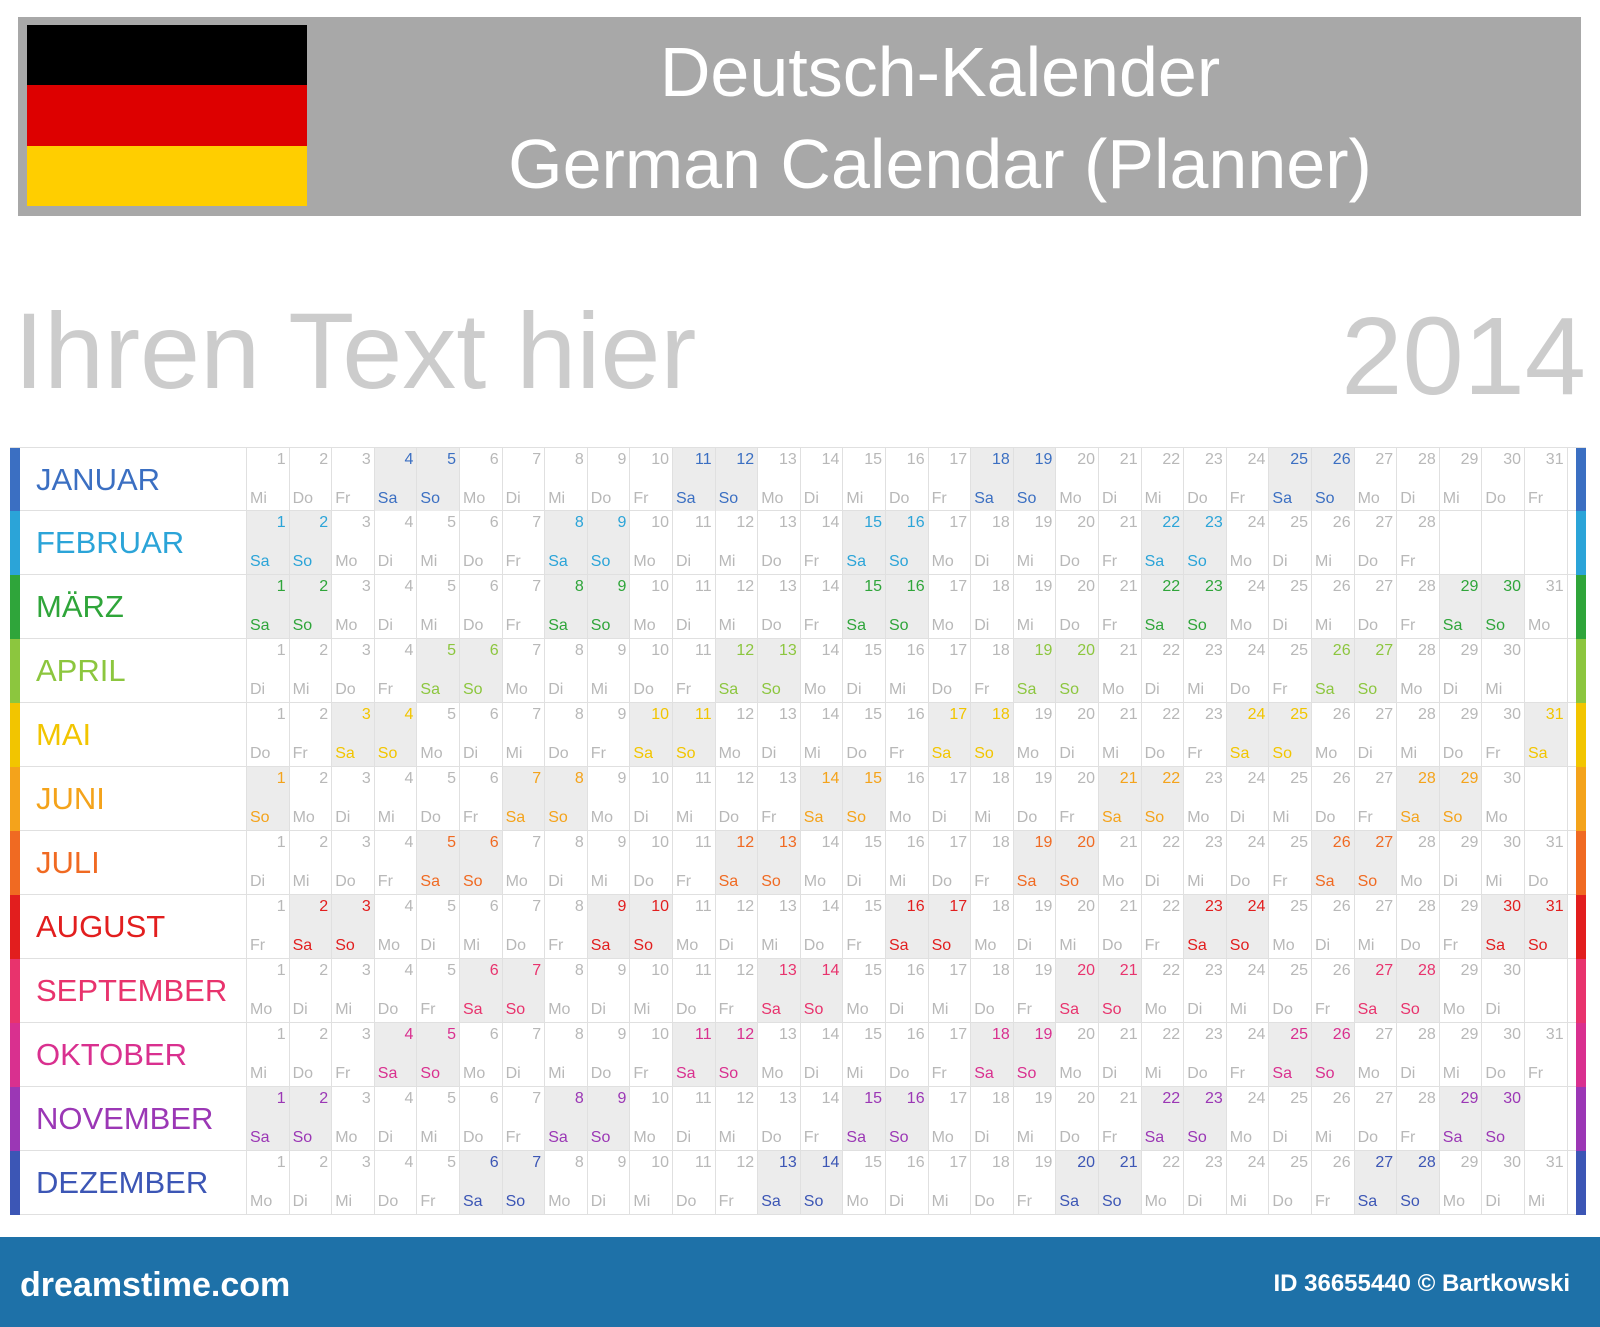 Image resolution: width=1600 pixels, height=1327 pixels. I want to click on day-cell: 3 Mi, so click(352, 1182).